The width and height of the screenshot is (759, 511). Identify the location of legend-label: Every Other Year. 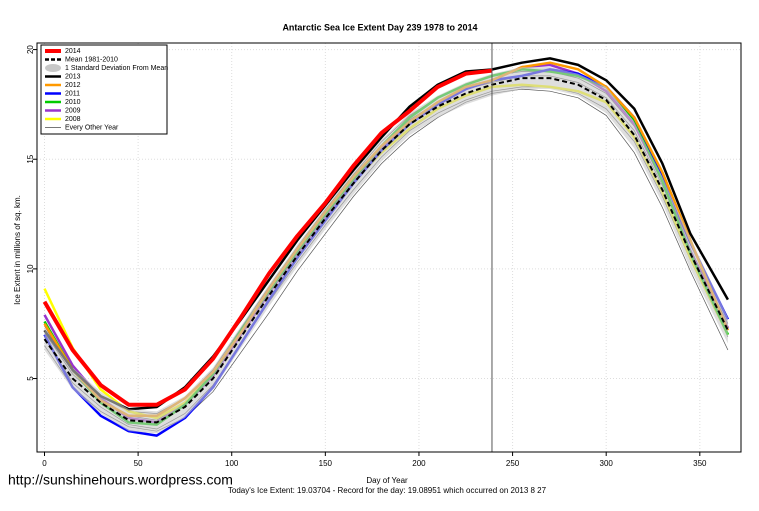
(92, 127).